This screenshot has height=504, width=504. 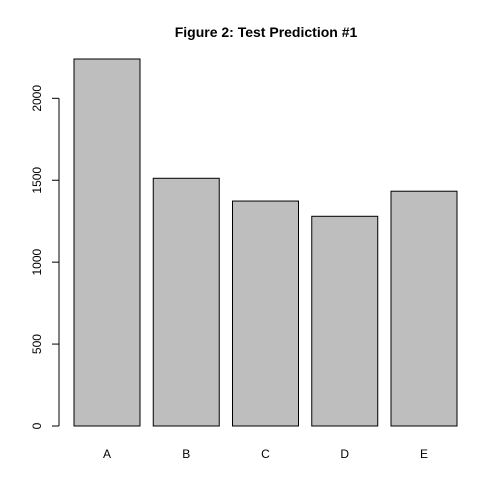 I want to click on bar-a, so click(x=107, y=242).